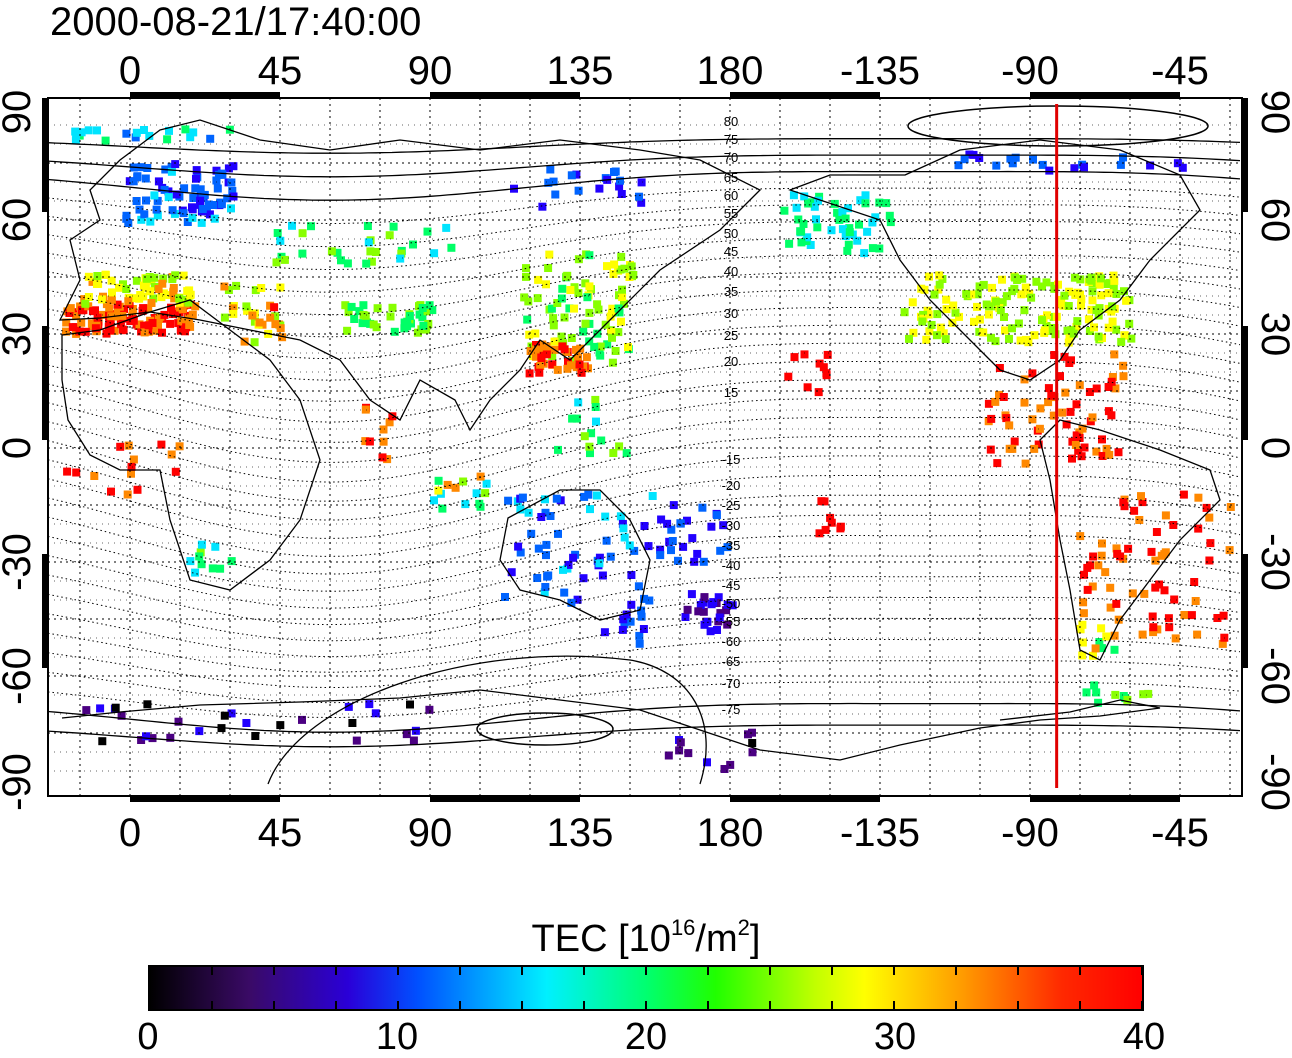 The image size is (1292, 1058). I want to click on left-lat-label: -30, so click(19, 562).